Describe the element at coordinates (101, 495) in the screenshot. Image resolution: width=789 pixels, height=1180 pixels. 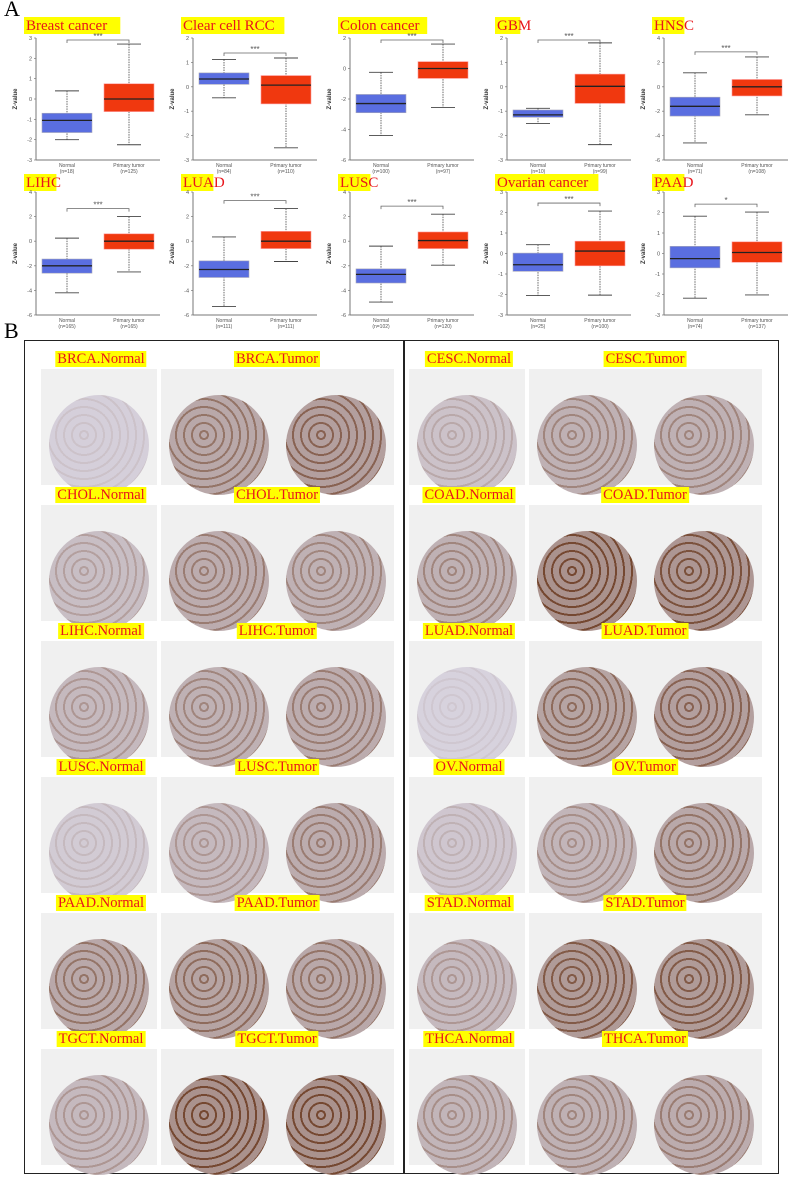
I see `normal-label: CHOL.Normal` at that location.